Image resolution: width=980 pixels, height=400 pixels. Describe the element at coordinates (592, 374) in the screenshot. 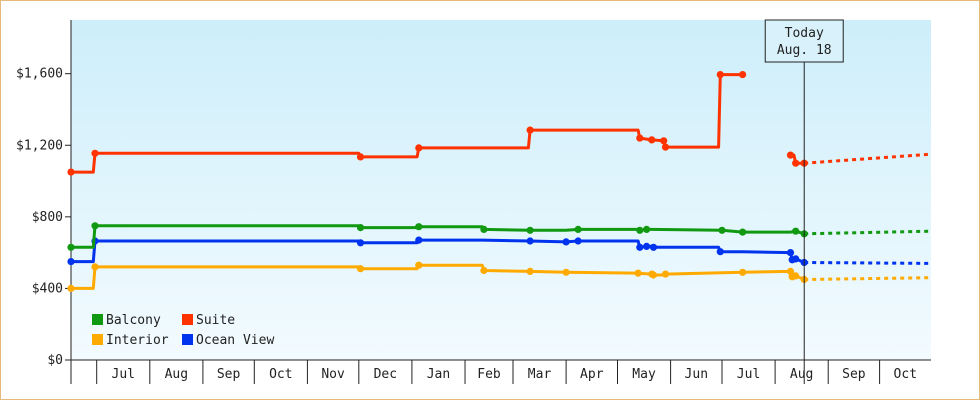

I see `month-label: Apr` at that location.